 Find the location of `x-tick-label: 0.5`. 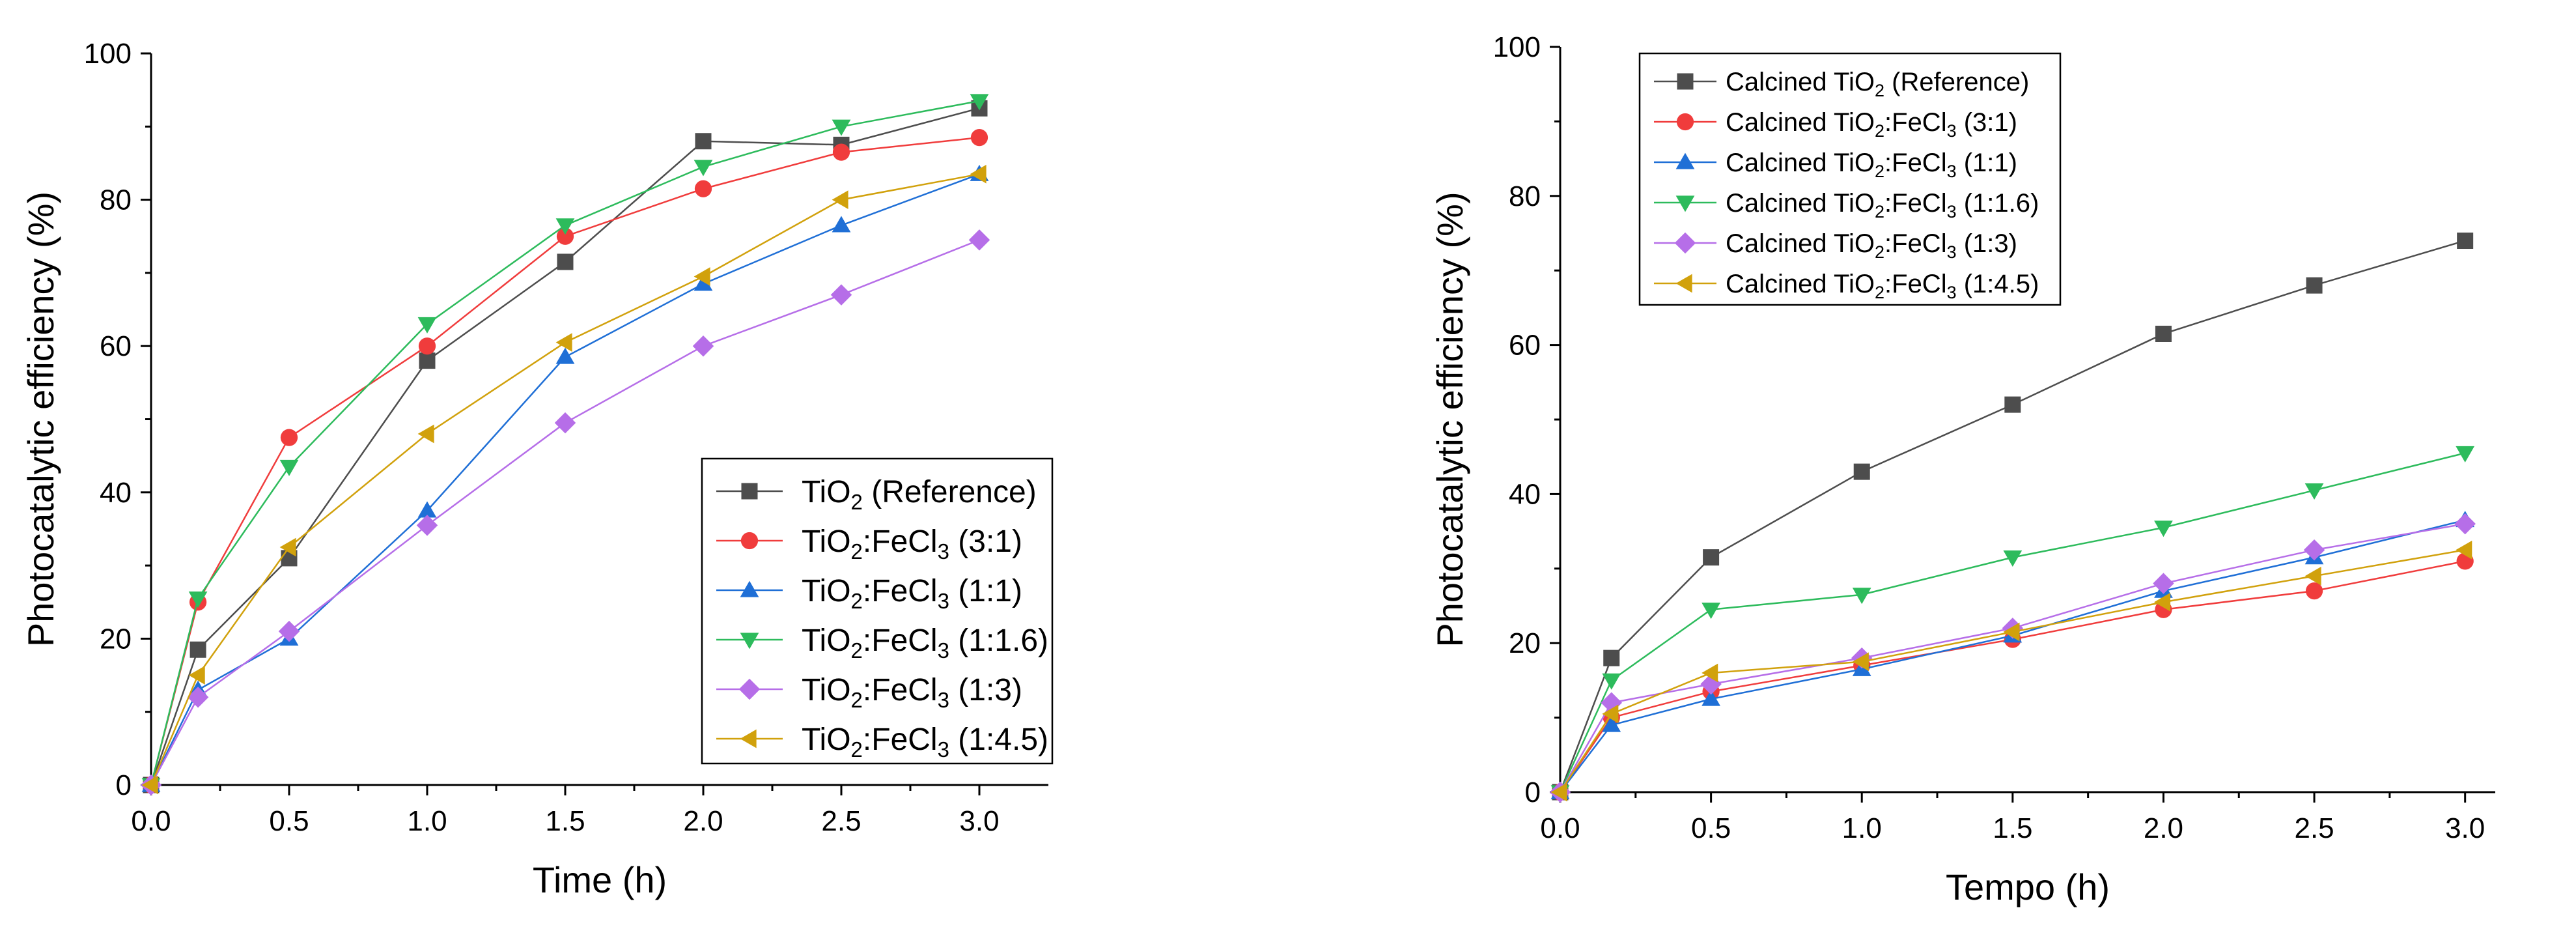

x-tick-label: 0.5 is located at coordinates (1711, 828).